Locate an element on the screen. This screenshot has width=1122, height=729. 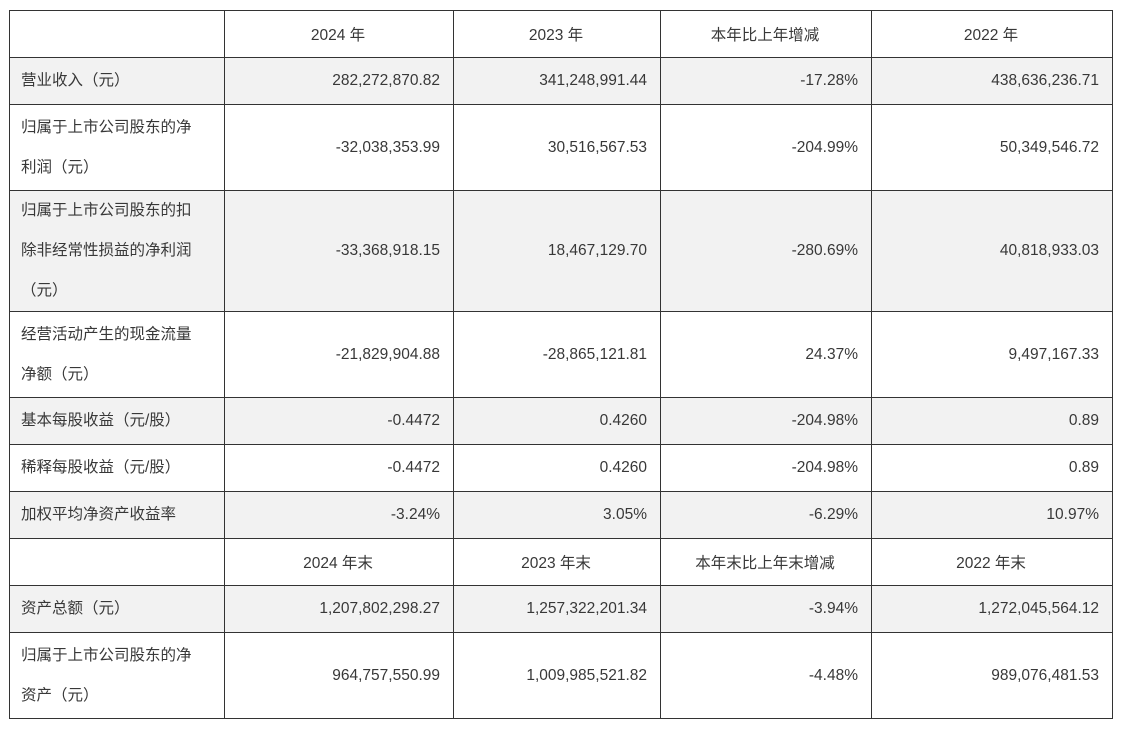
column-header-cell: 本年比上年增减 is located at coordinates (766, 34).